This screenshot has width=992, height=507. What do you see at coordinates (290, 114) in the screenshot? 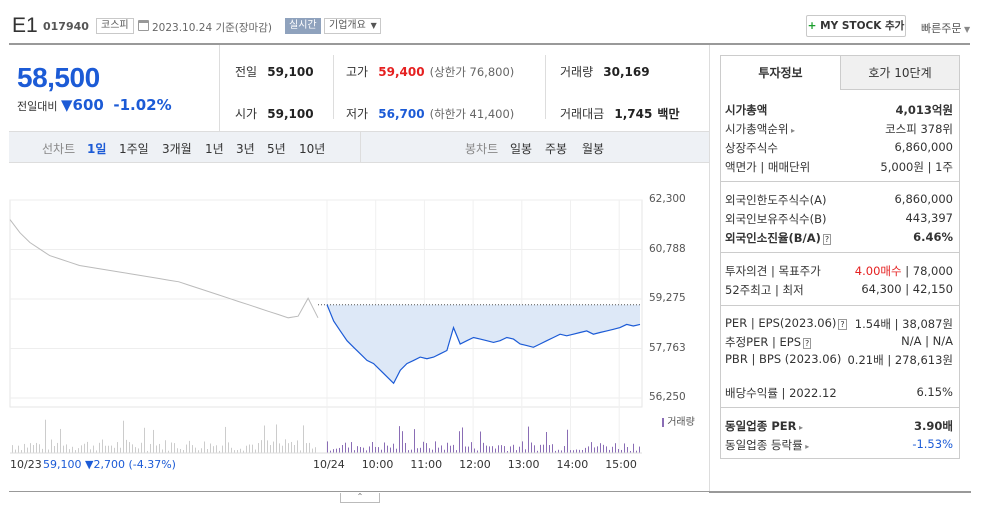
I see `open-value: 59,100` at bounding box center [290, 114].